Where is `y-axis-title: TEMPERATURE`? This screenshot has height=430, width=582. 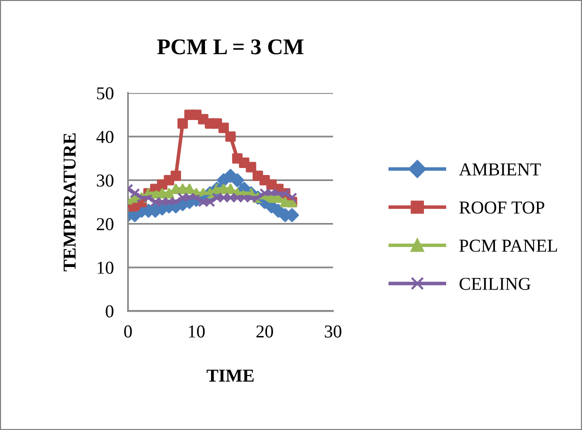
y-axis-title: TEMPERATURE is located at coordinates (70, 202).